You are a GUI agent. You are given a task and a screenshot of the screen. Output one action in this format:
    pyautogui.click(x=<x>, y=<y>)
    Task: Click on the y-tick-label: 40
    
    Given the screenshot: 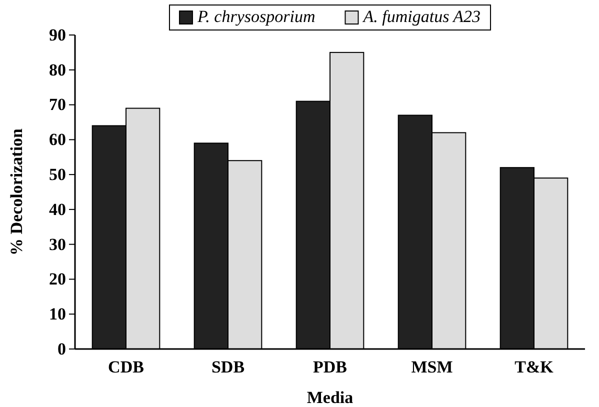 What is the action you would take?
    pyautogui.click(x=57, y=209)
    